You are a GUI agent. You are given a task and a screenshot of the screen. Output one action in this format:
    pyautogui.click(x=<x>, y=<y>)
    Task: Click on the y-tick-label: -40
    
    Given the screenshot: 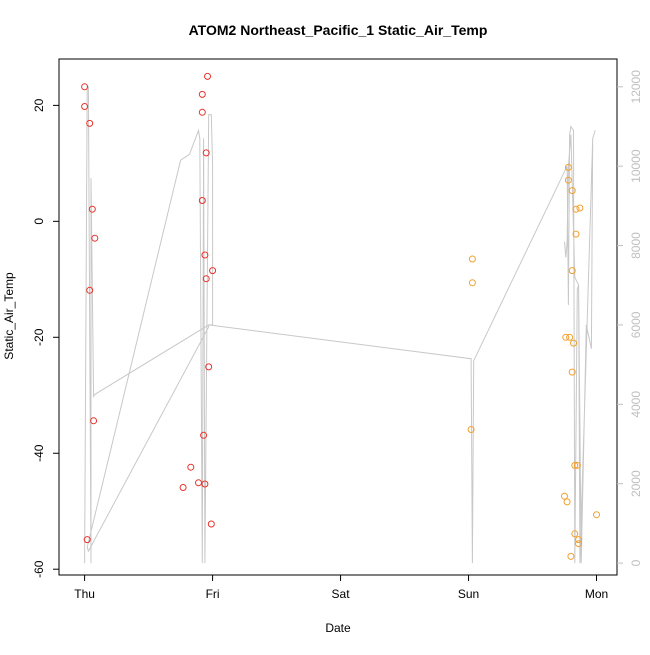 What is the action you would take?
    pyautogui.click(x=39, y=453)
    